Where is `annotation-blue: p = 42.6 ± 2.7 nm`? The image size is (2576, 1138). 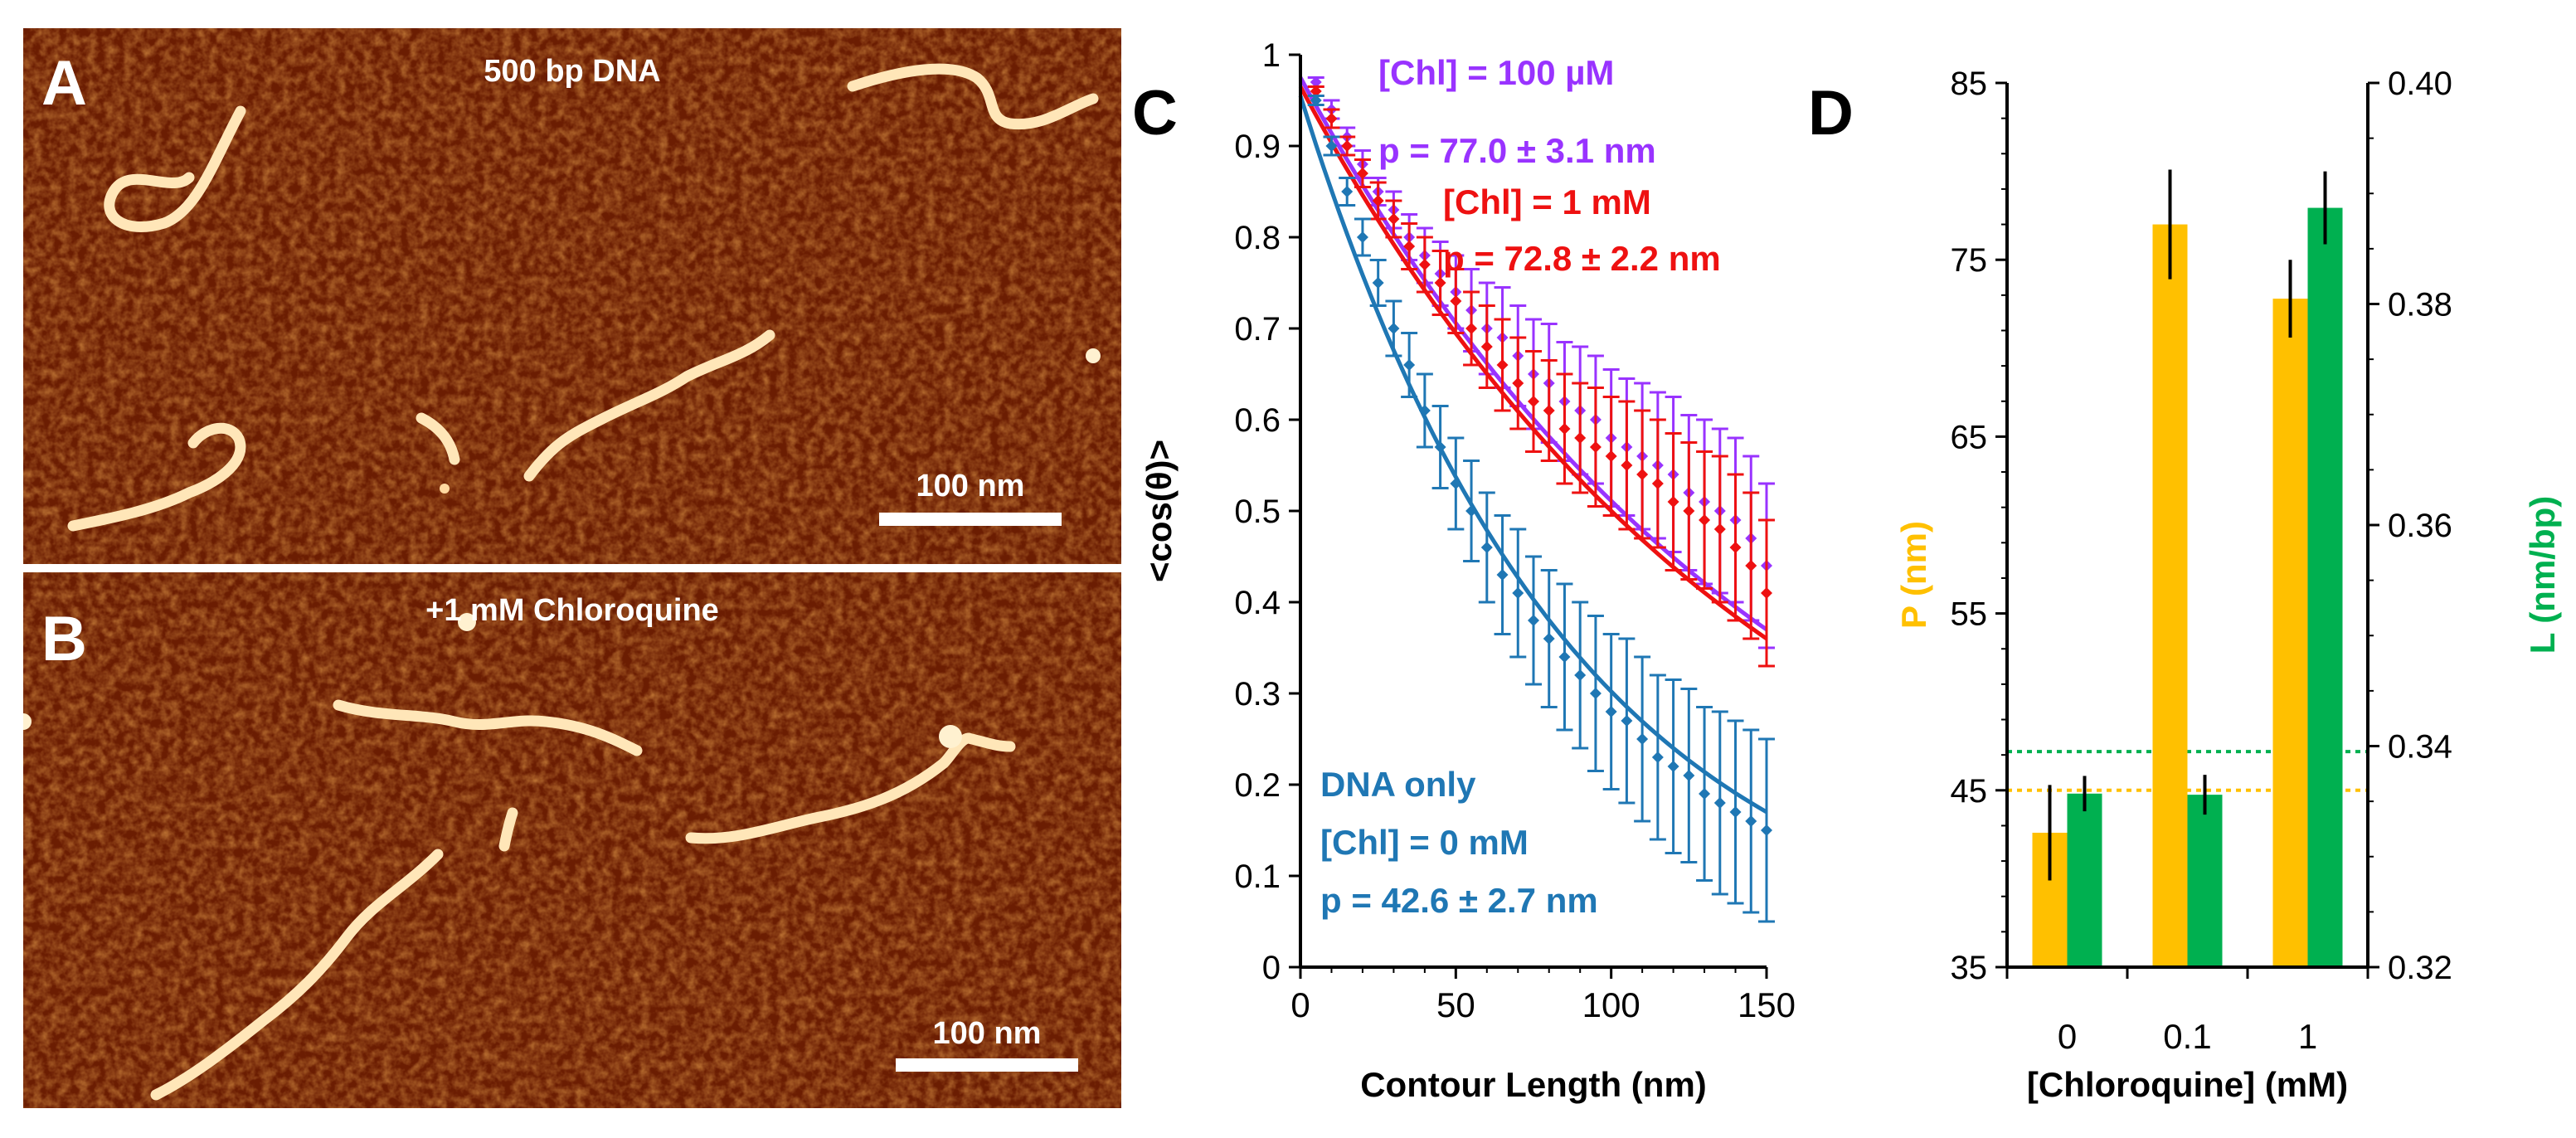 annotation-blue: p = 42.6 ± 2.7 nm is located at coordinates (1459, 900).